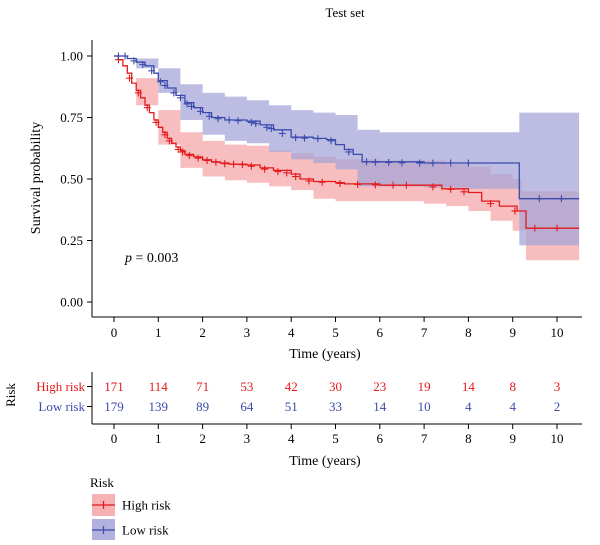  Describe the element at coordinates (145, 530) in the screenshot. I see `legend-label: Low risk` at that location.